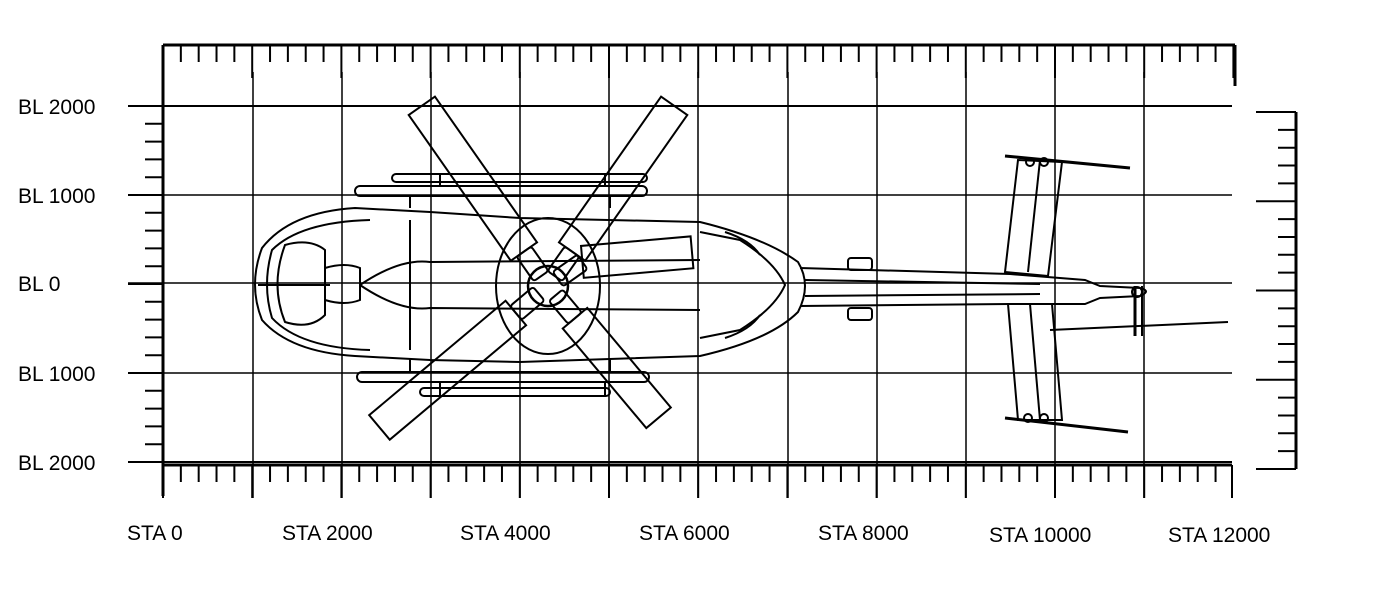 This screenshot has width=1395, height=589. What do you see at coordinates (684, 533) in the screenshot?
I see `sta-label: STA 6000` at bounding box center [684, 533].